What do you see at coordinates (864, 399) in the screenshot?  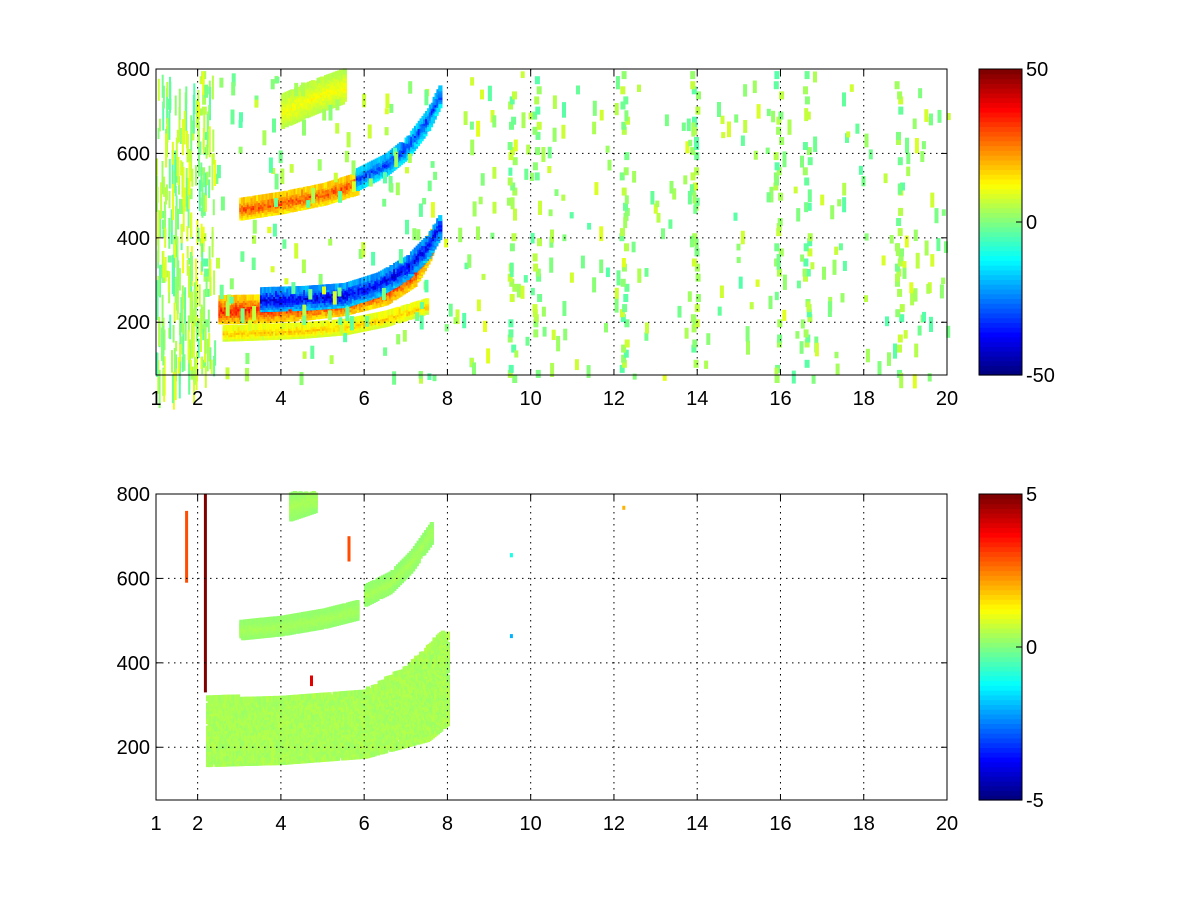 I see `x-tick-label: 18` at bounding box center [864, 399].